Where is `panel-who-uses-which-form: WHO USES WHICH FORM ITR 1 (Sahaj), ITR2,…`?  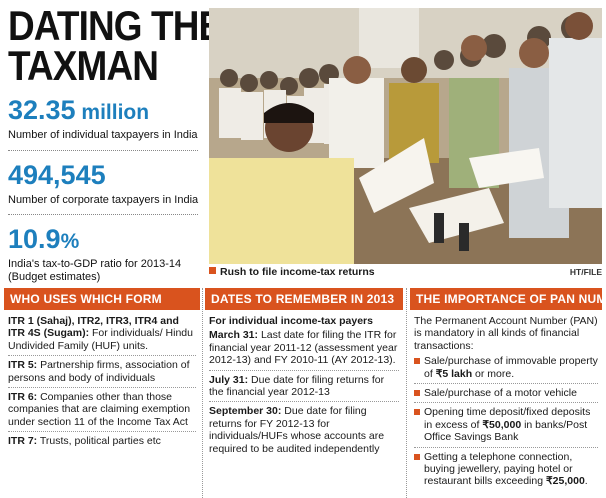
panel-who-uses-which-form: WHO USES WHICH FORM ITR 1 (Sahaj), ITR2,… is located at coordinates (102, 393).